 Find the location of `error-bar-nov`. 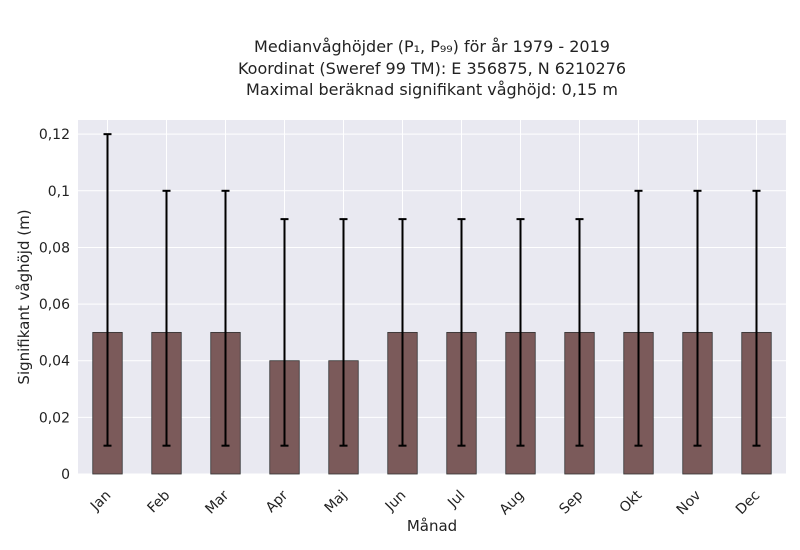

error-bar-nov is located at coordinates (697, 318).